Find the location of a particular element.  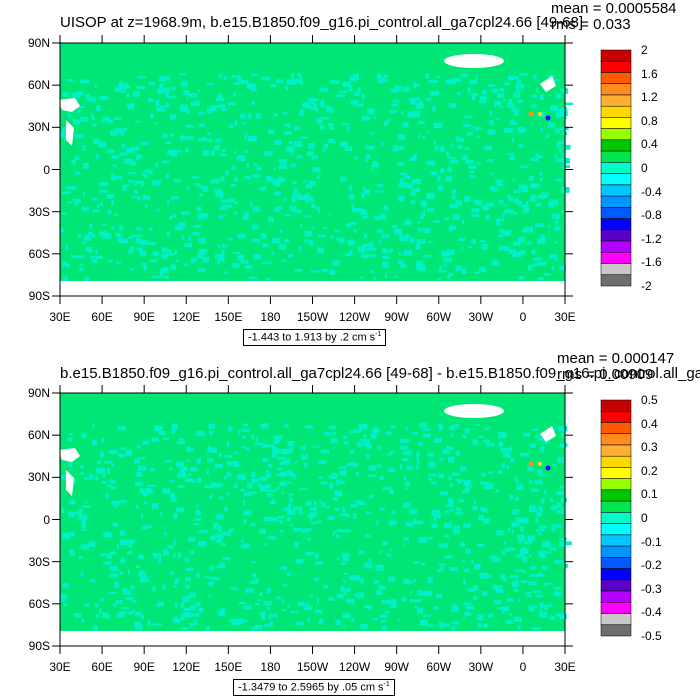

colorbar-label: 0.4 is located at coordinates (649, 423).